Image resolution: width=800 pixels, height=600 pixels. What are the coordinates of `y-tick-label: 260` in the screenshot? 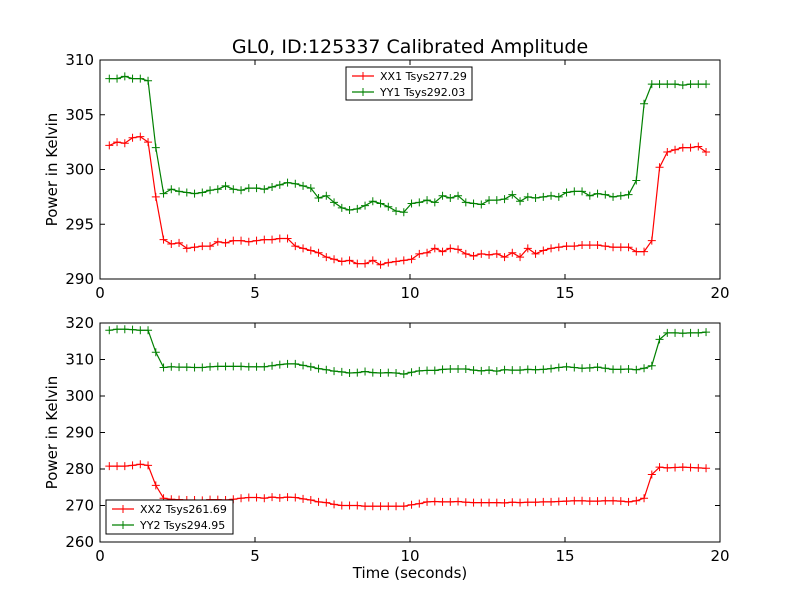 It's located at (79, 542).